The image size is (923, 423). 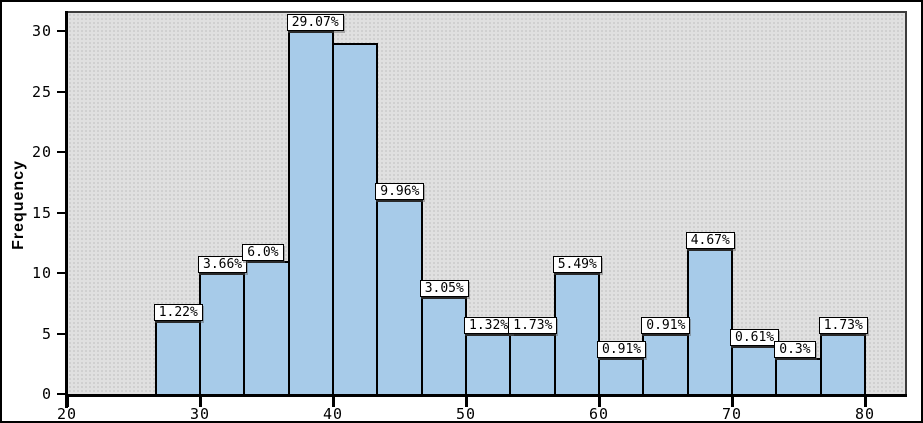 What do you see at coordinates (46, 394) in the screenshot?
I see `y-tick-label: 0` at bounding box center [46, 394].